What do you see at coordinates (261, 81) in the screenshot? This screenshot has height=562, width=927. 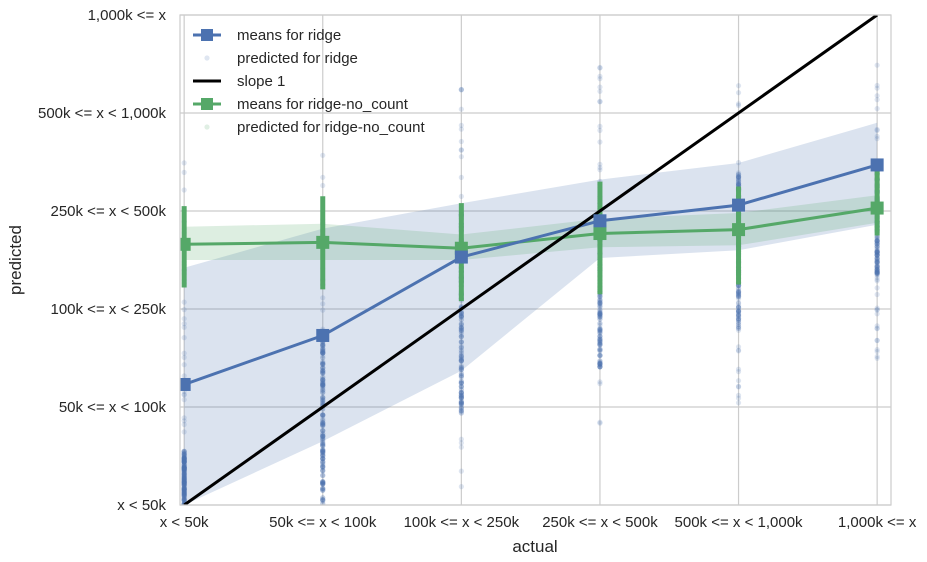 I see `legend-label: slope 1` at bounding box center [261, 81].